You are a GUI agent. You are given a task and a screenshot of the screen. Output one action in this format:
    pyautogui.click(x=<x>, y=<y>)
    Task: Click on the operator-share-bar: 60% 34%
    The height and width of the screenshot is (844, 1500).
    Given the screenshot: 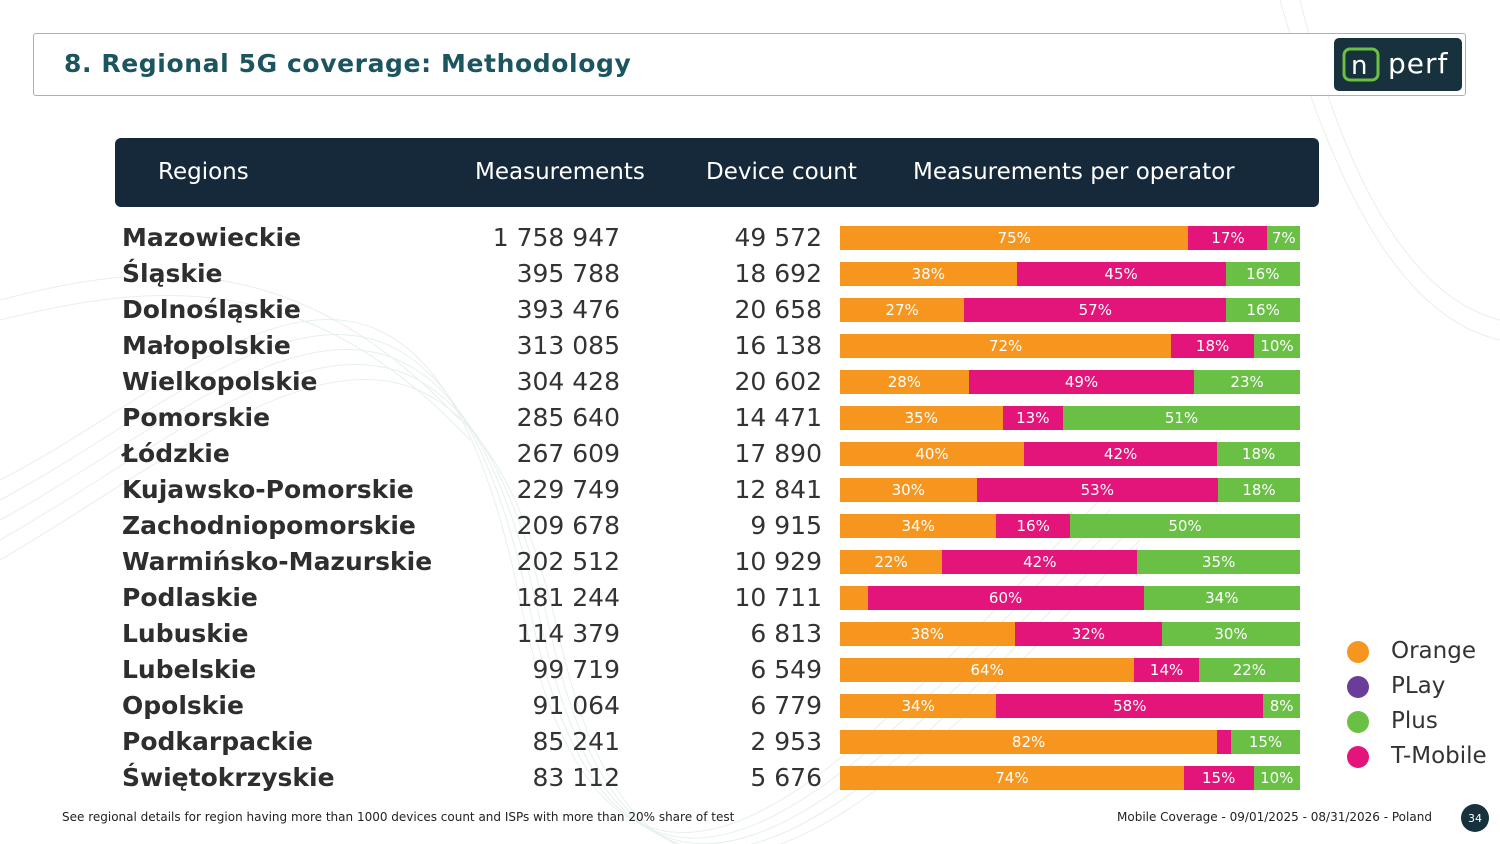 What is the action you would take?
    pyautogui.click(x=1070, y=598)
    